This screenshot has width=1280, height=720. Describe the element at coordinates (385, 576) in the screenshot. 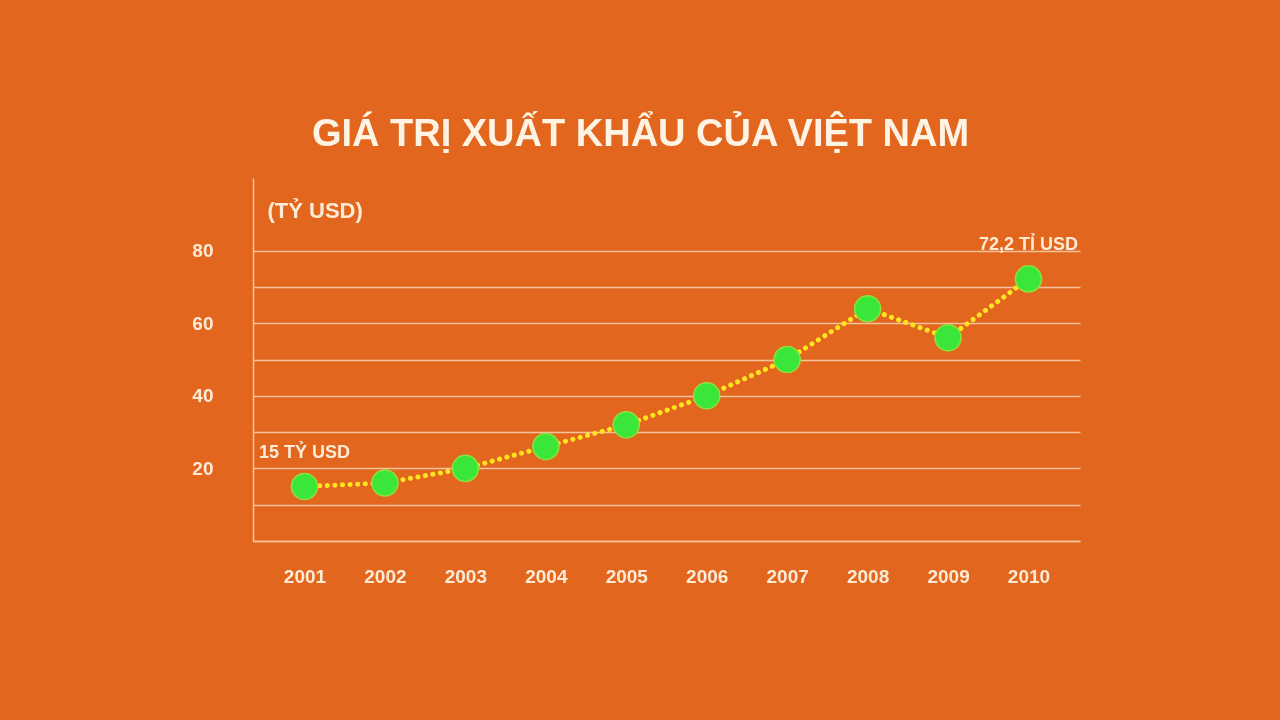

I see `x-tick-label: 2002` at that location.